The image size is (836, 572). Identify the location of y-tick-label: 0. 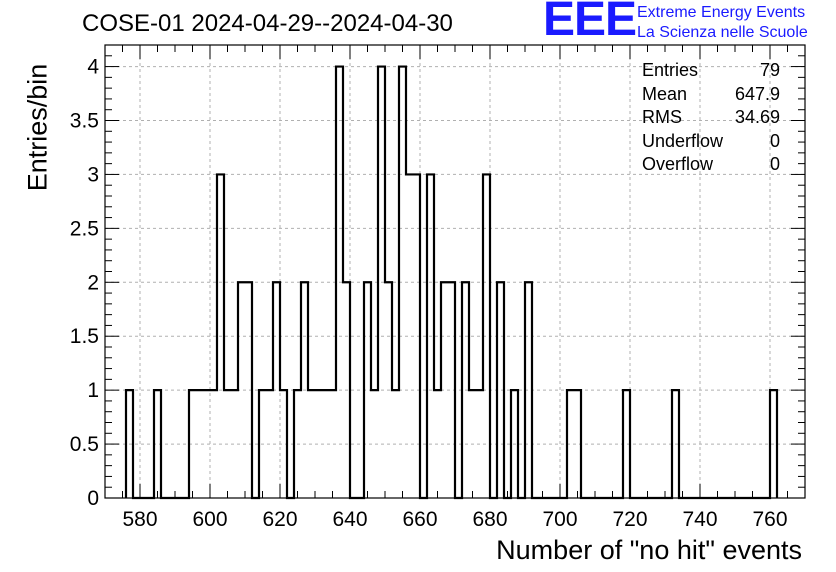
(93, 498).